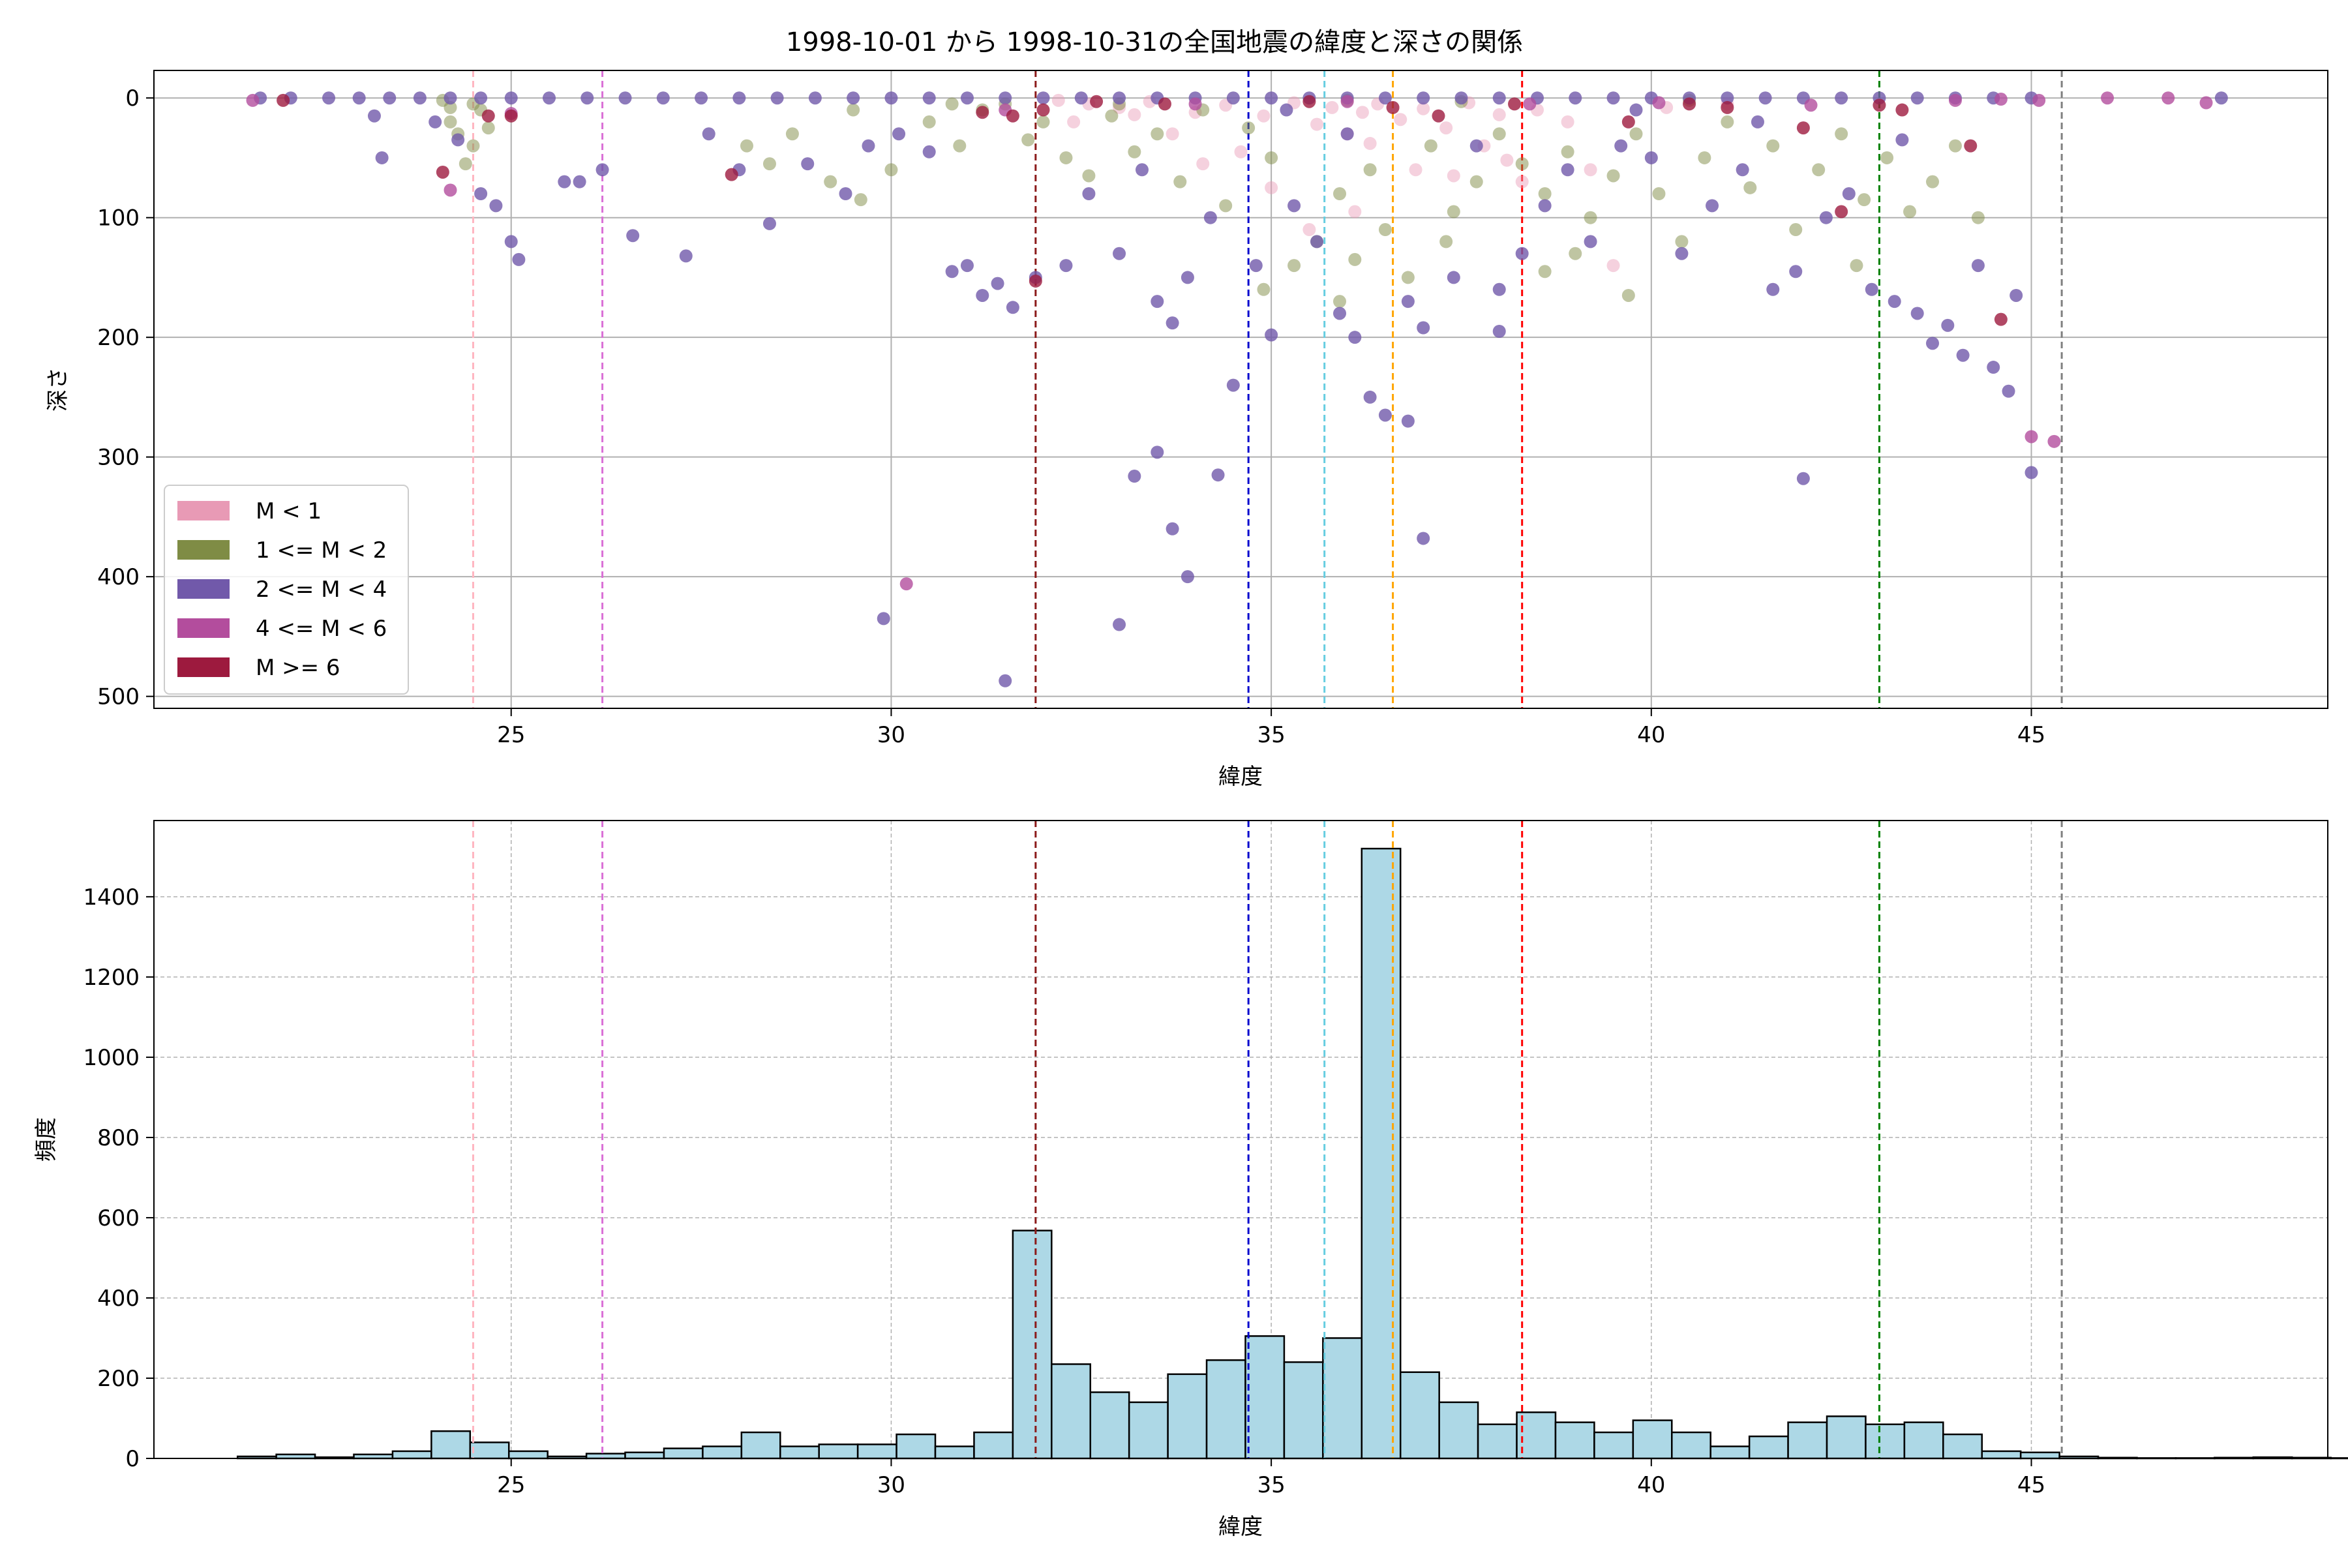 The image size is (2348, 1568). Describe the element at coordinates (46, 1139) in the screenshot. I see `histogram-y-axis-label: 頻度` at that location.